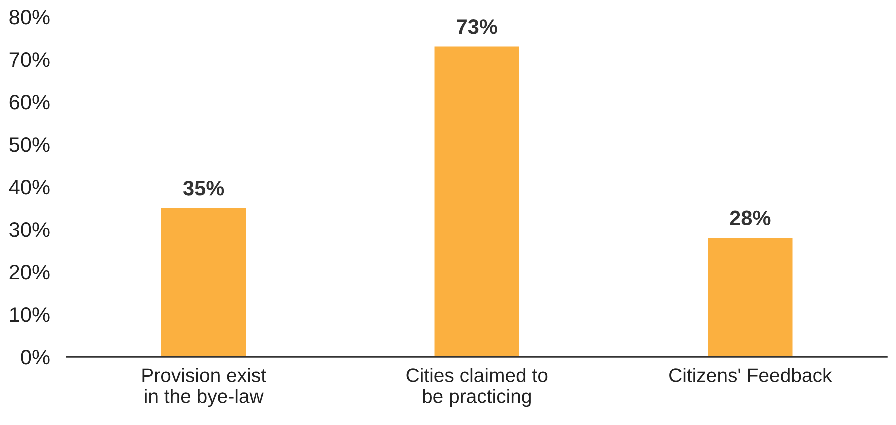 The image size is (896, 425). Describe the element at coordinates (203, 188) in the screenshot. I see `data-label: 35%` at that location.